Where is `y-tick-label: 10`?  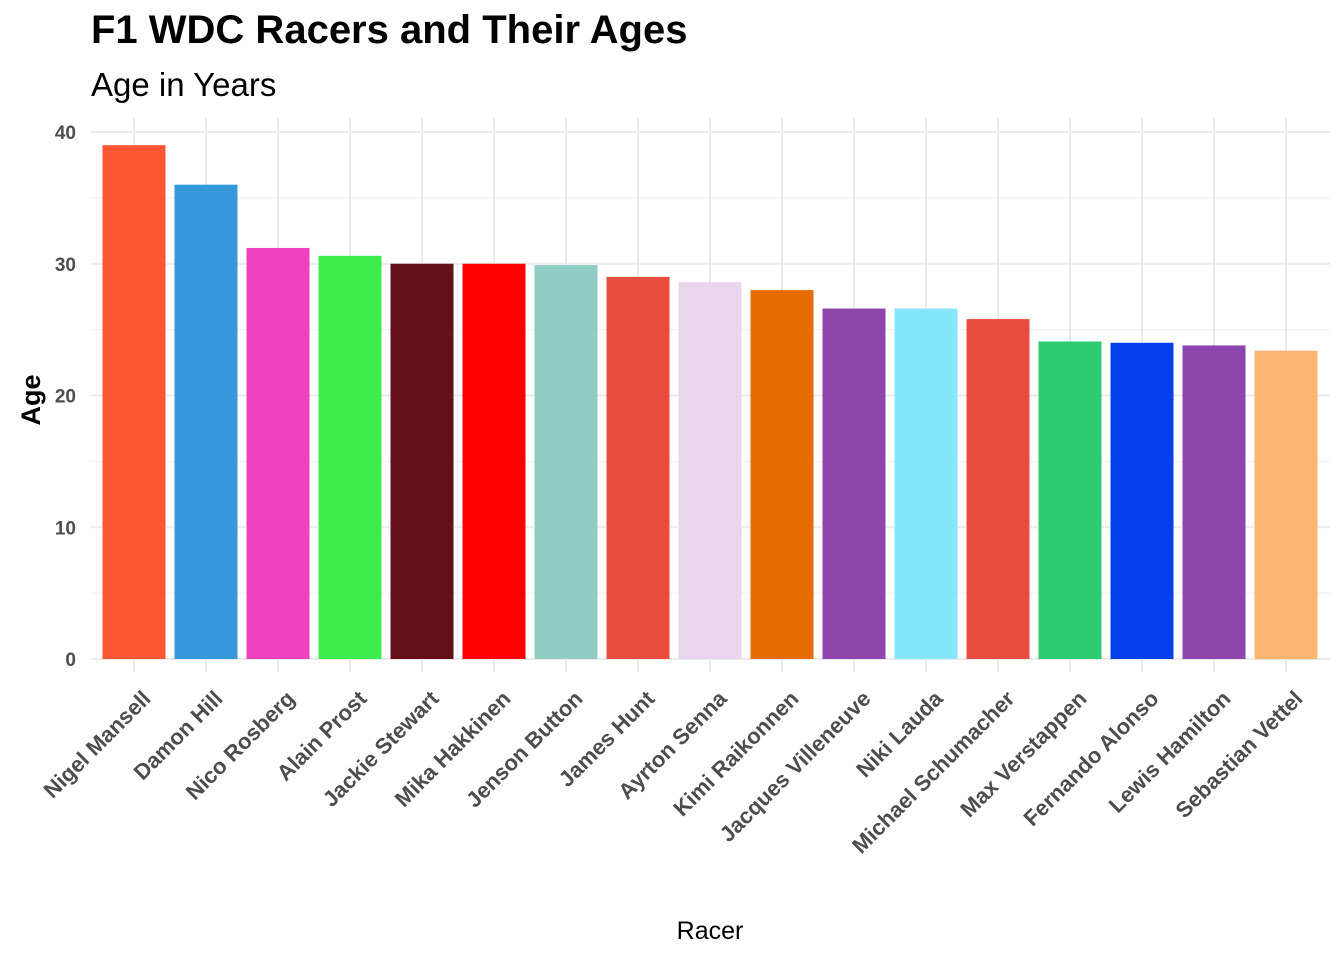 y-tick-label: 10 is located at coordinates (65, 528).